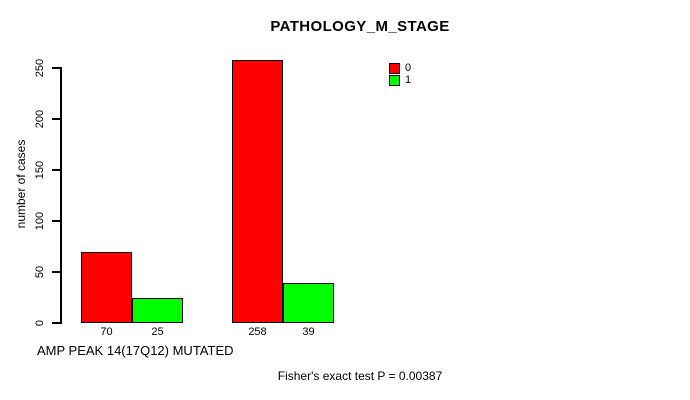 Image resolution: width=690 pixels, height=400 pixels. What do you see at coordinates (40, 119) in the screenshot?
I see `y-tick-label: 200` at bounding box center [40, 119].